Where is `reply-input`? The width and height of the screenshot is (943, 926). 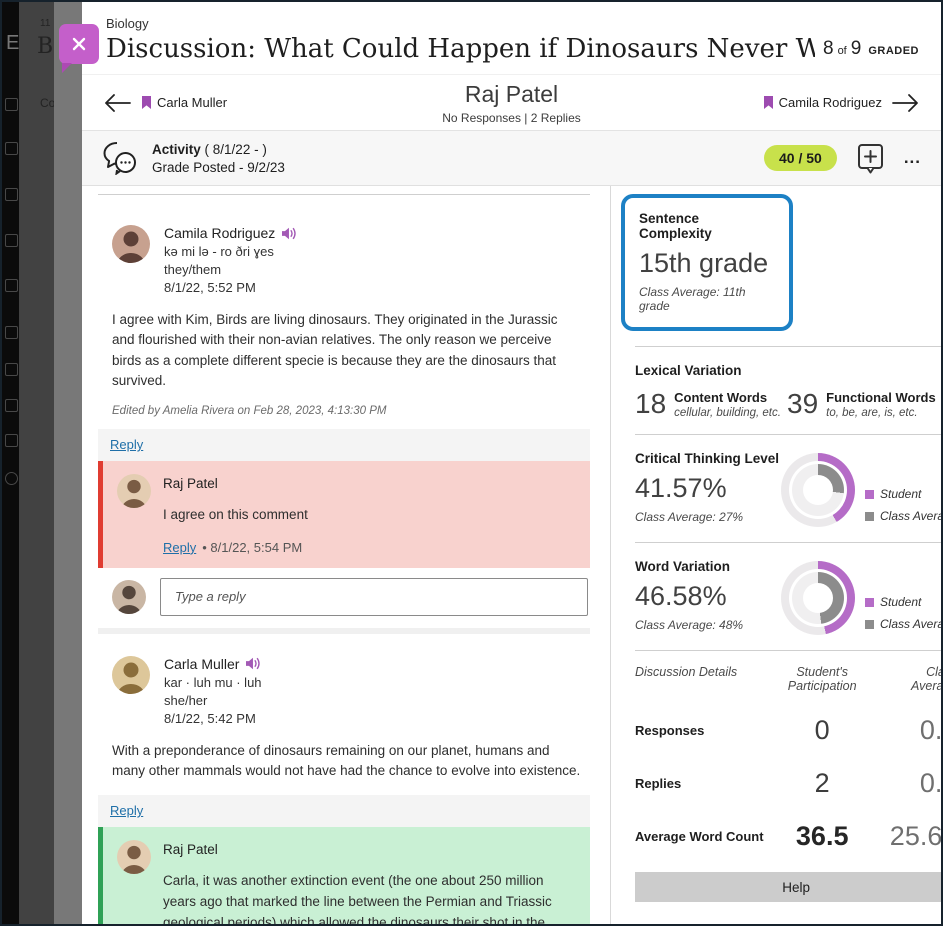 reply-input is located at coordinates (374, 596).